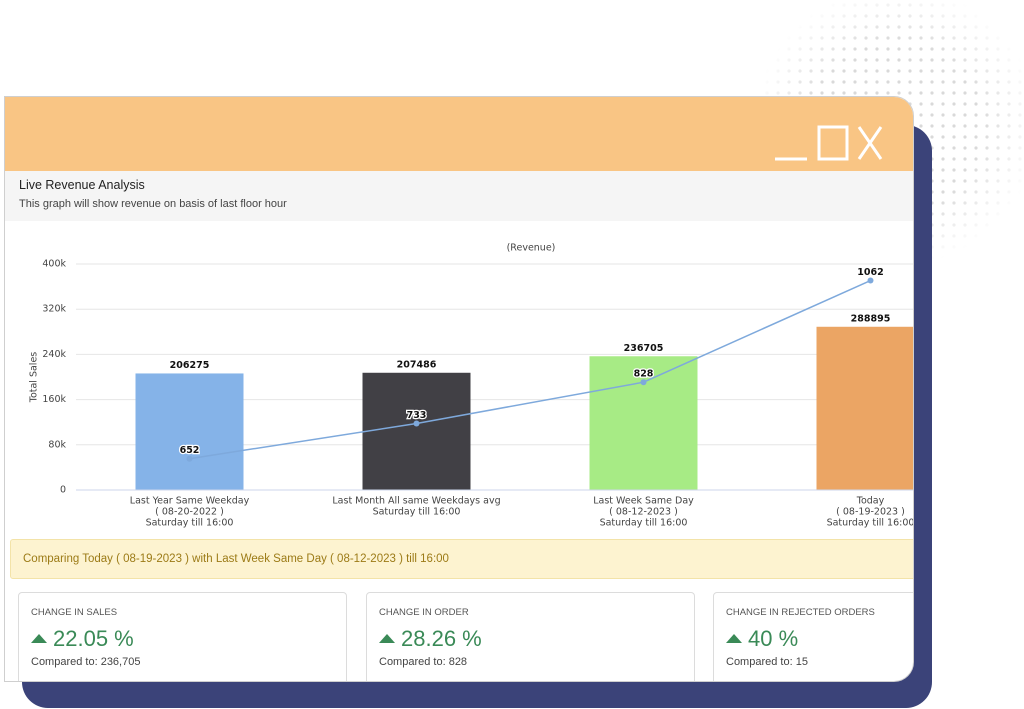 The height and width of the screenshot is (709, 1024). What do you see at coordinates (189, 512) in the screenshot?
I see `x-tick-label: ( 08-20-2022 )` at bounding box center [189, 512].